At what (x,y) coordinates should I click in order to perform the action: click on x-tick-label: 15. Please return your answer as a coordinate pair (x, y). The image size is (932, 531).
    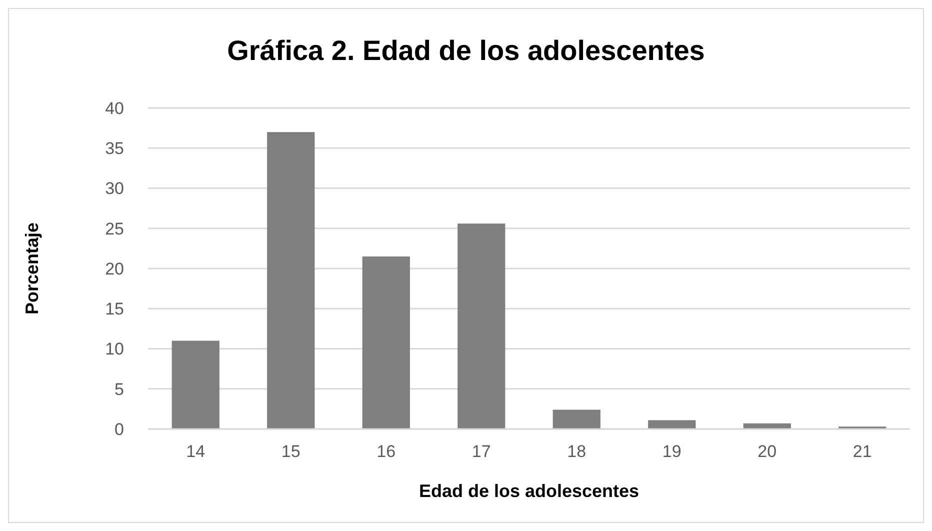
    Looking at the image, I should click on (290, 451).